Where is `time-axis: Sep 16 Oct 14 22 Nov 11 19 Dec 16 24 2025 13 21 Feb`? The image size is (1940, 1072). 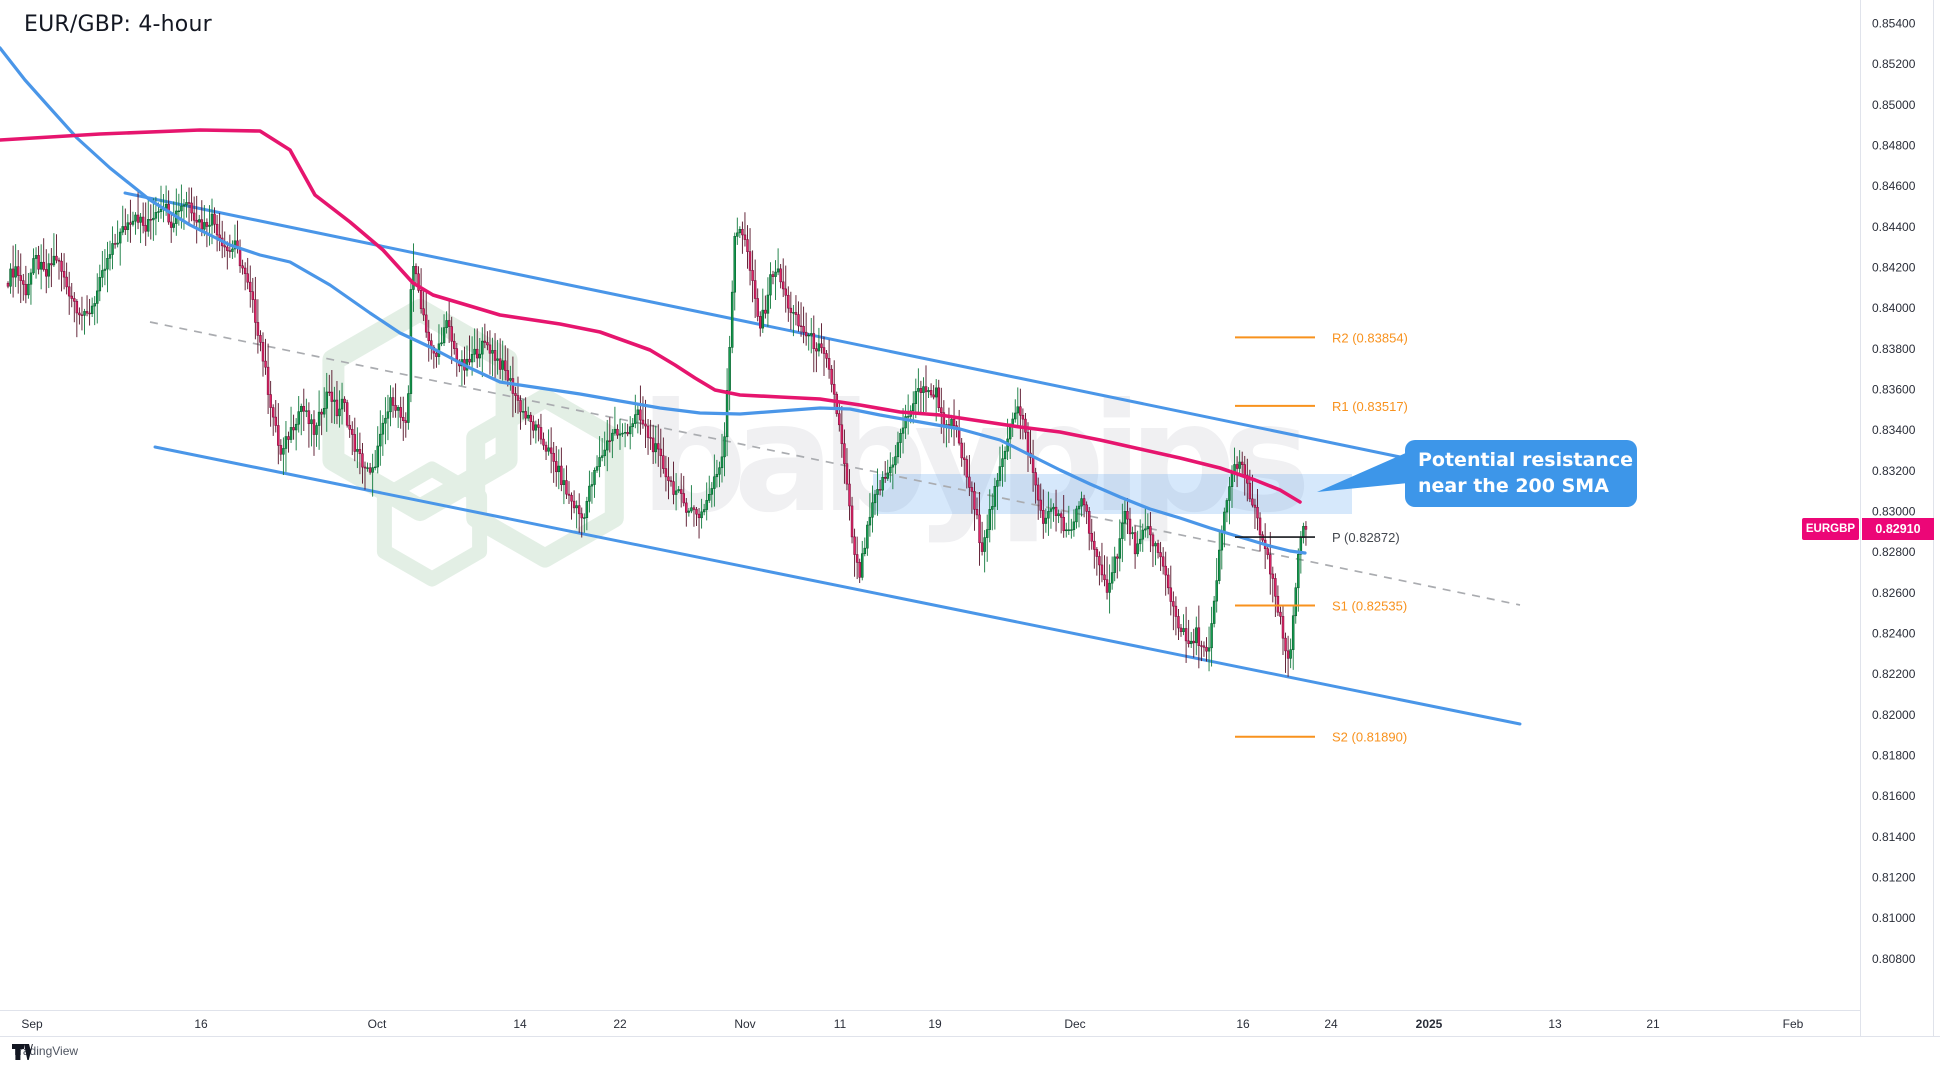 time-axis: Sep 16 Oct 14 22 Nov 11 19 Dec 16 24 2025 13 21 Feb is located at coordinates (912, 1024).